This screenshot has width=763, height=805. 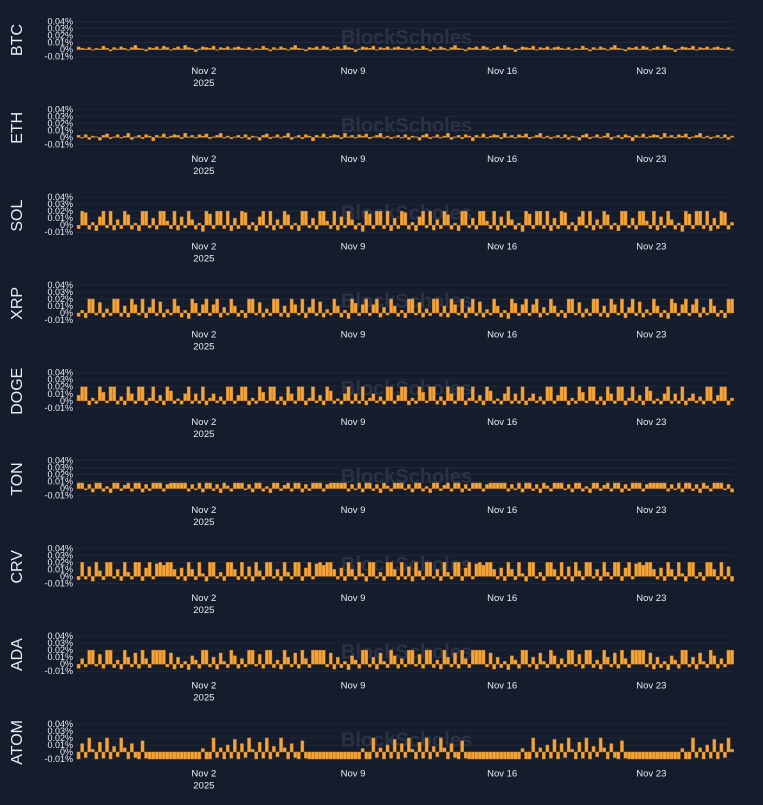 I want to click on y-tick-label: 0.01%, so click(x=60, y=394).